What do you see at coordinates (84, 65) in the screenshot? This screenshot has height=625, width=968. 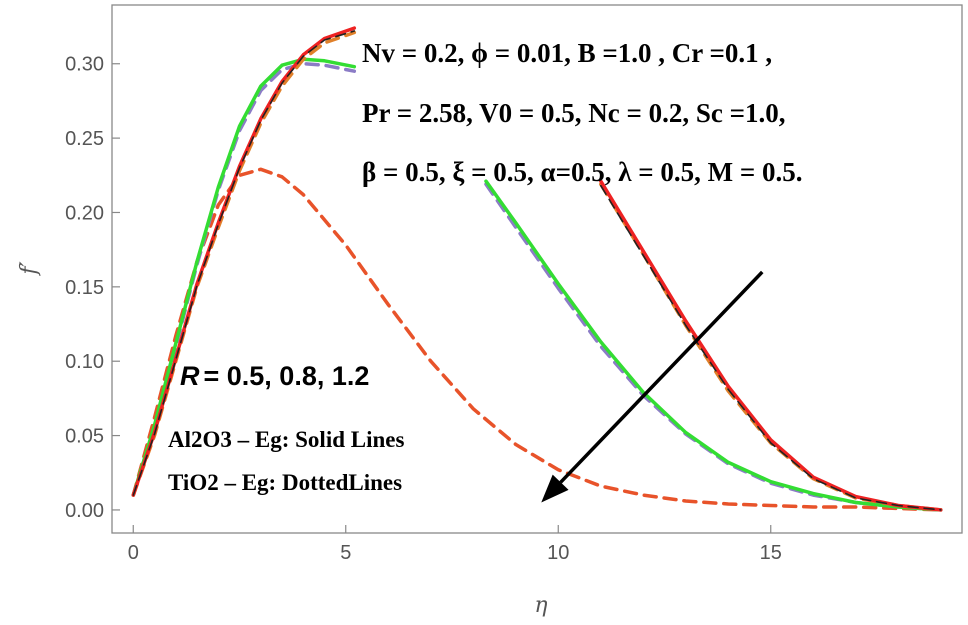 I see `y-tick-label: 0.30` at bounding box center [84, 65].